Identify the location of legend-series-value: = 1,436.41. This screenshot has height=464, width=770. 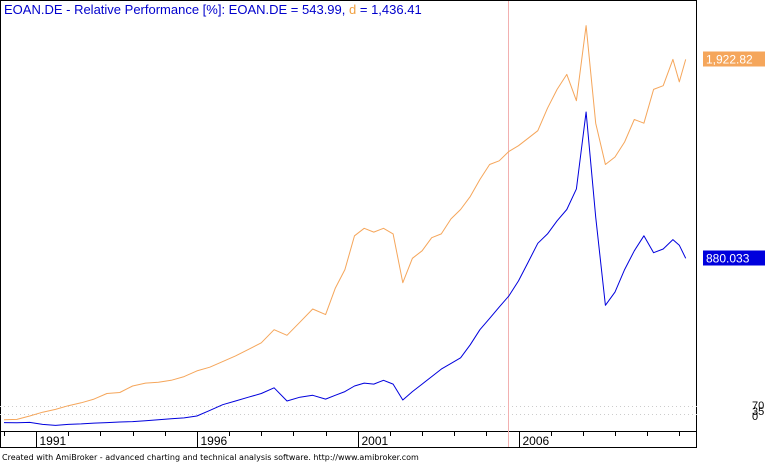
(390, 9).